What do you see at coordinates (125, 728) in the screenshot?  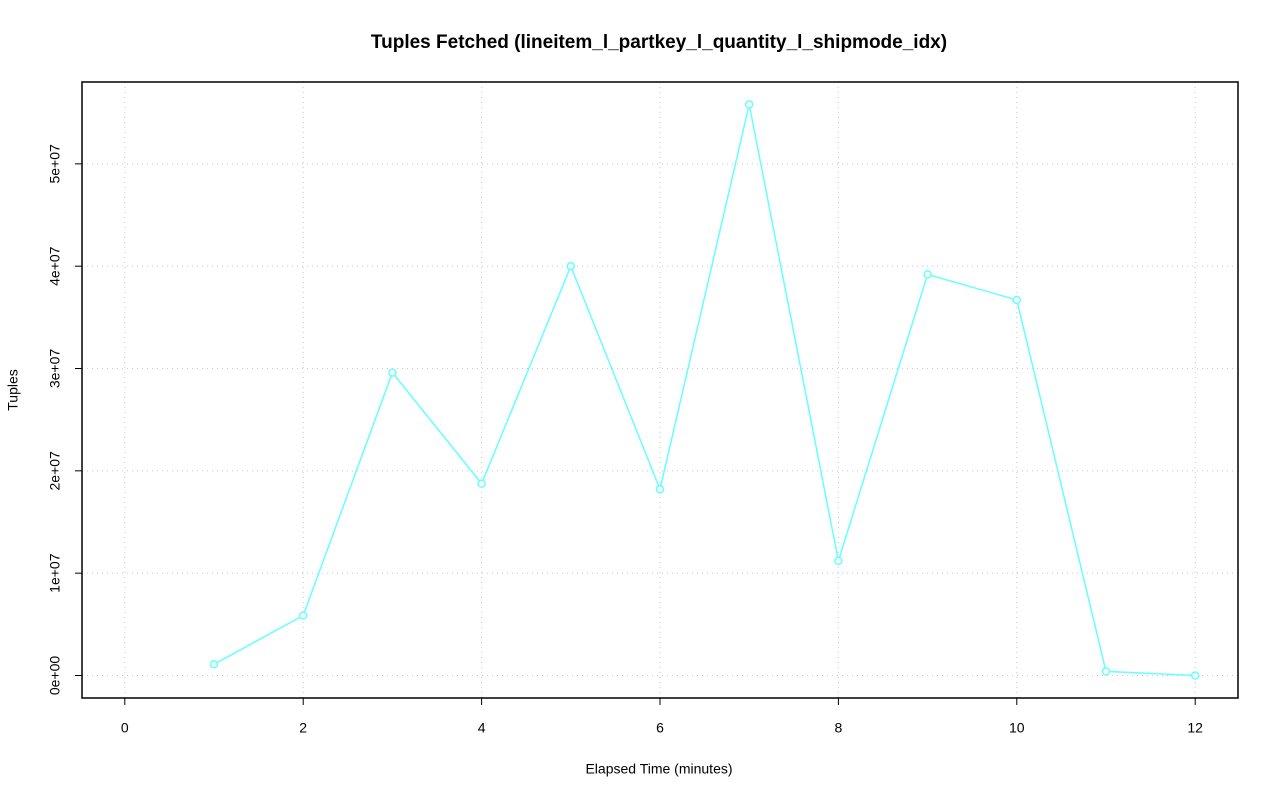 I see `x-tick-label: 0` at bounding box center [125, 728].